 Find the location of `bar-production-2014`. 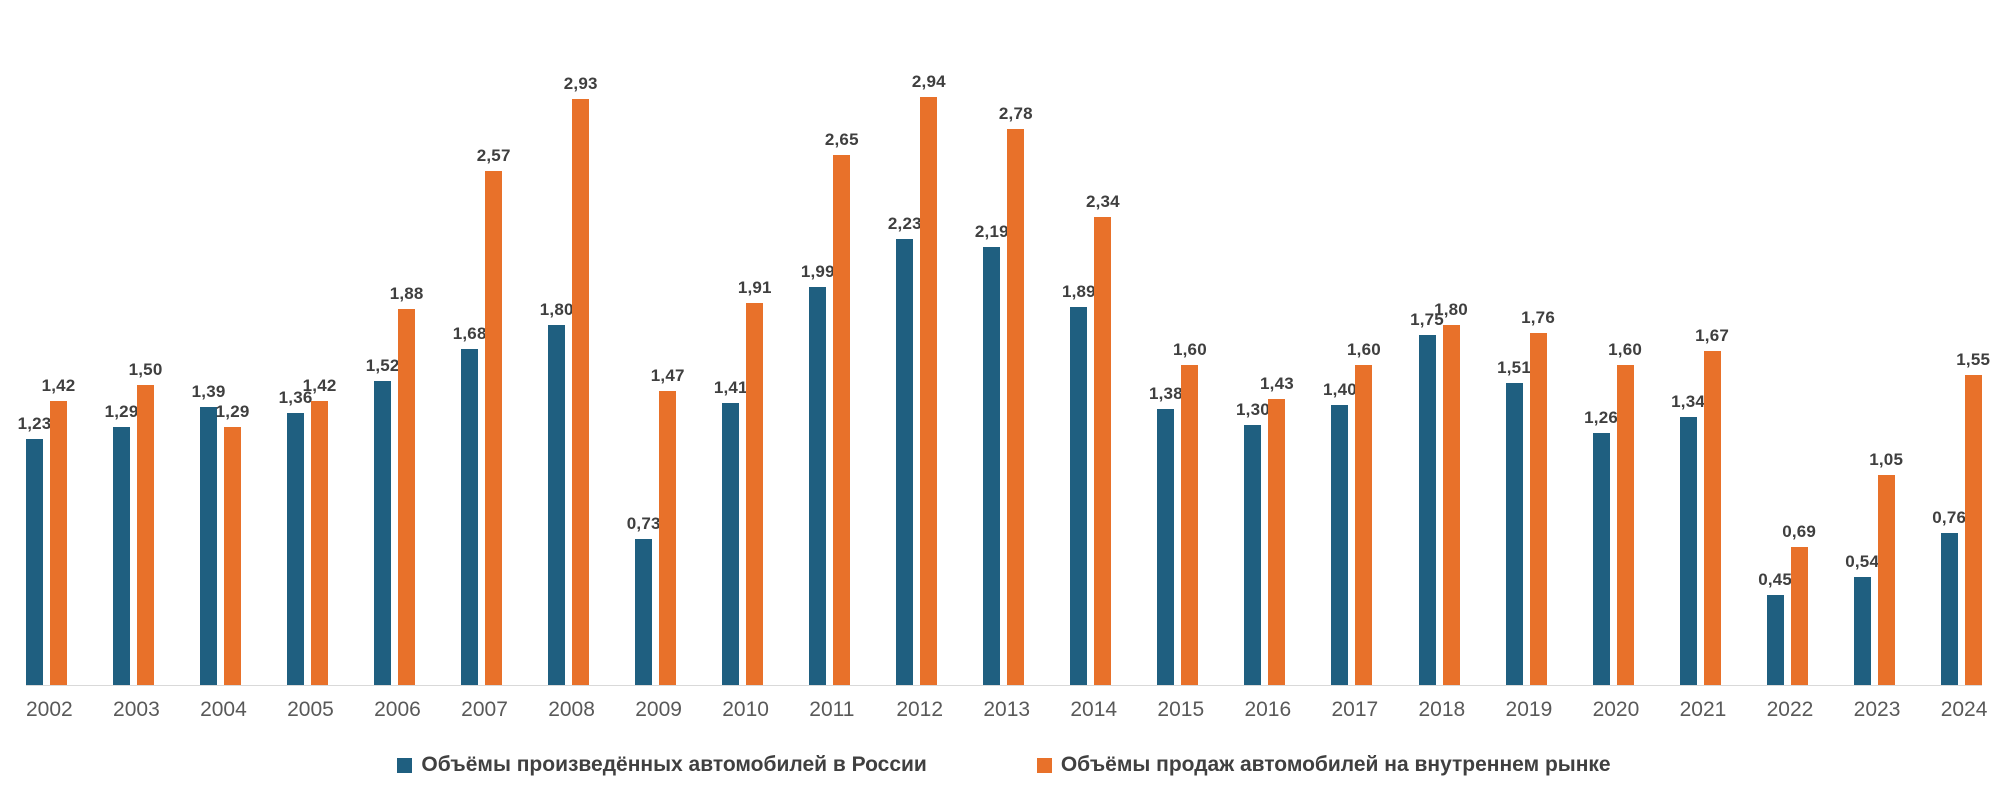

bar-production-2014 is located at coordinates (1079, 496).